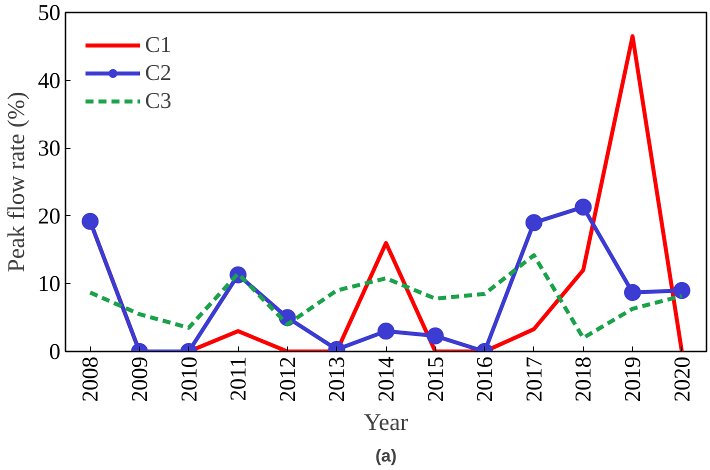  What do you see at coordinates (54, 351) in the screenshot?
I see `y-tick-label: 0` at bounding box center [54, 351].